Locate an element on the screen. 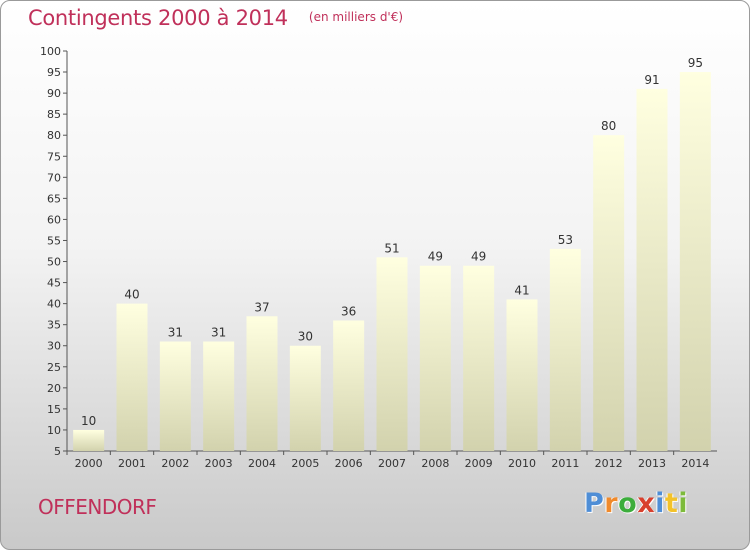  x-tick-label: 2012 is located at coordinates (609, 463).